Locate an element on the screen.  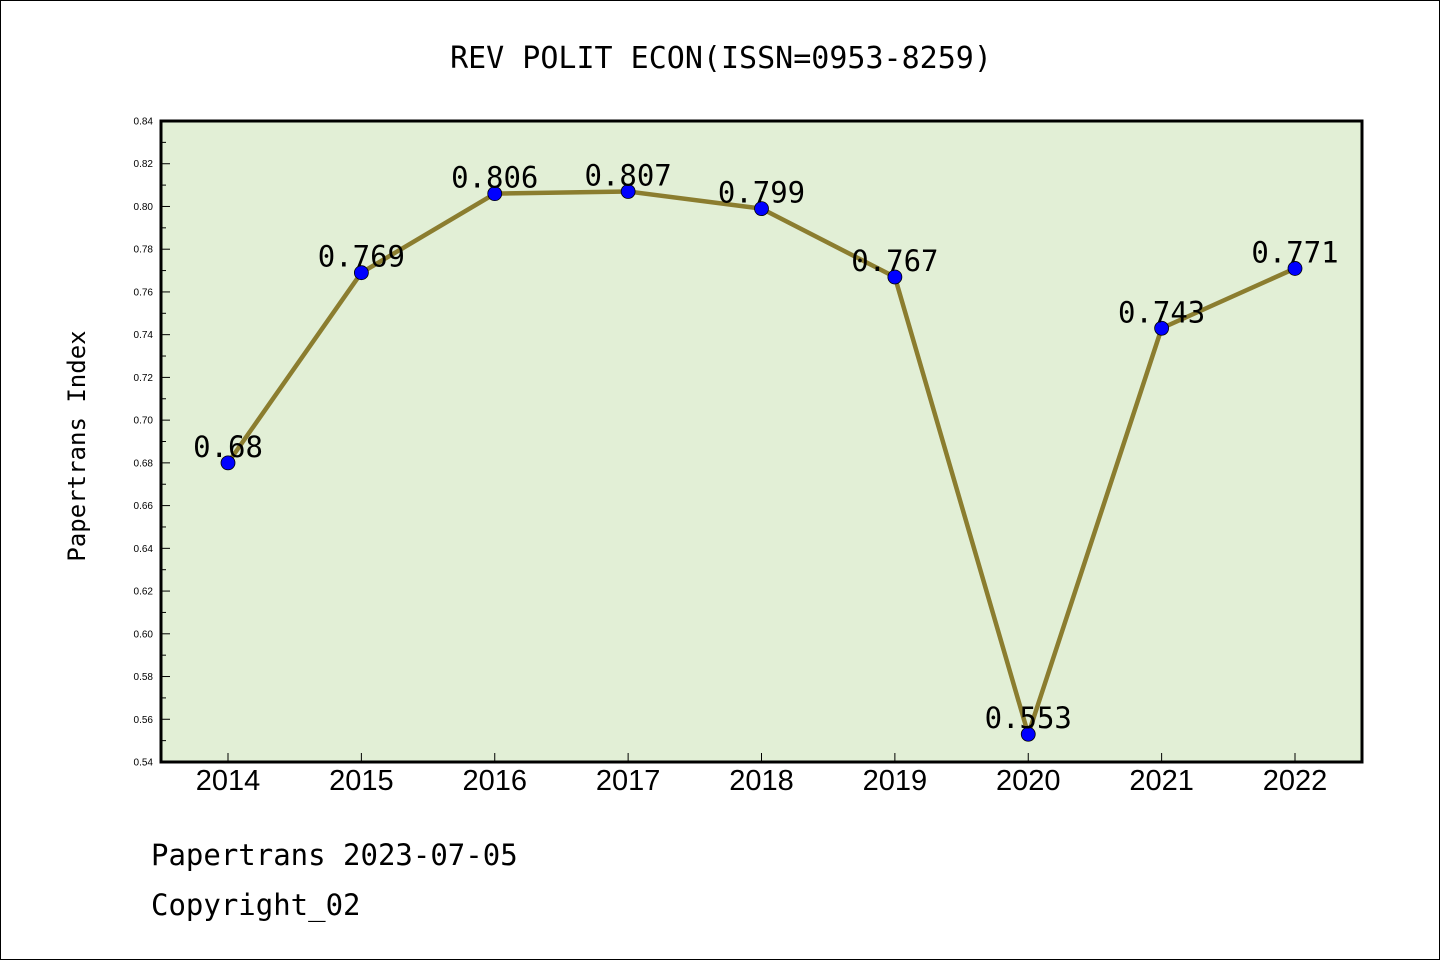
y-tick-label: 0.82 is located at coordinates (144, 164).